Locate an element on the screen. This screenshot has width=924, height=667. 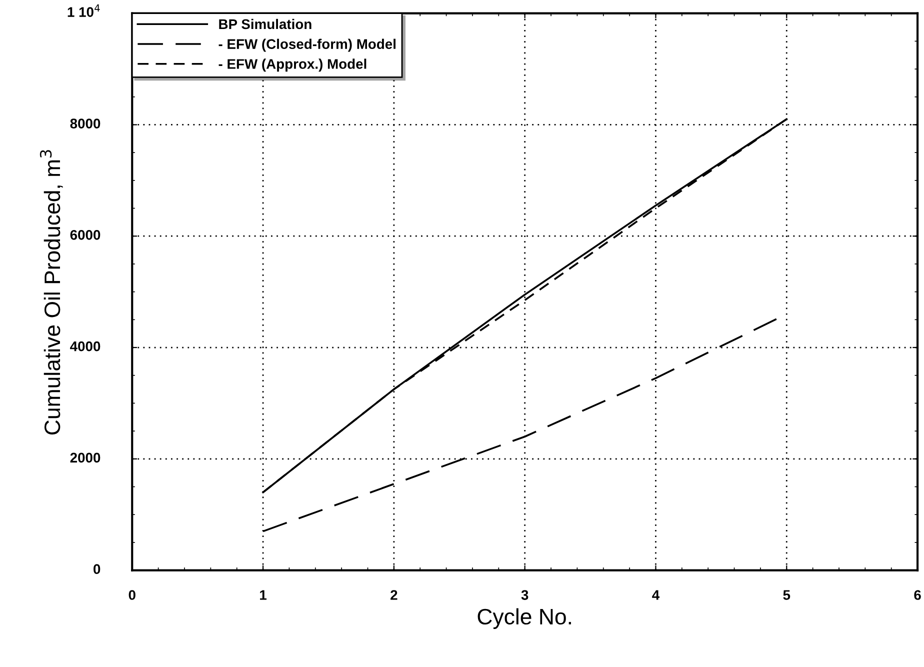
legend-label: BP Simulation is located at coordinates (265, 24).